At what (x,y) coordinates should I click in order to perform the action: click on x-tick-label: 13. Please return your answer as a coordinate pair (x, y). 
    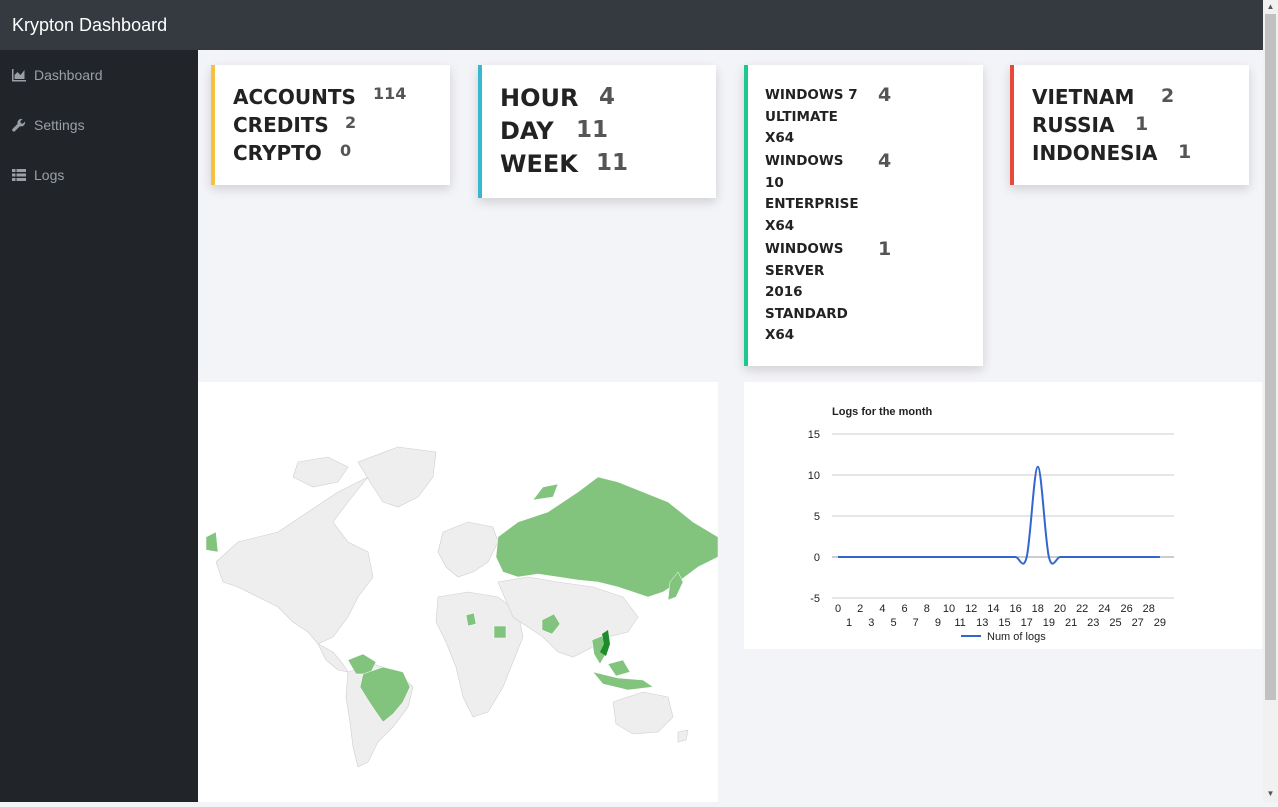
    Looking at the image, I should click on (982, 623).